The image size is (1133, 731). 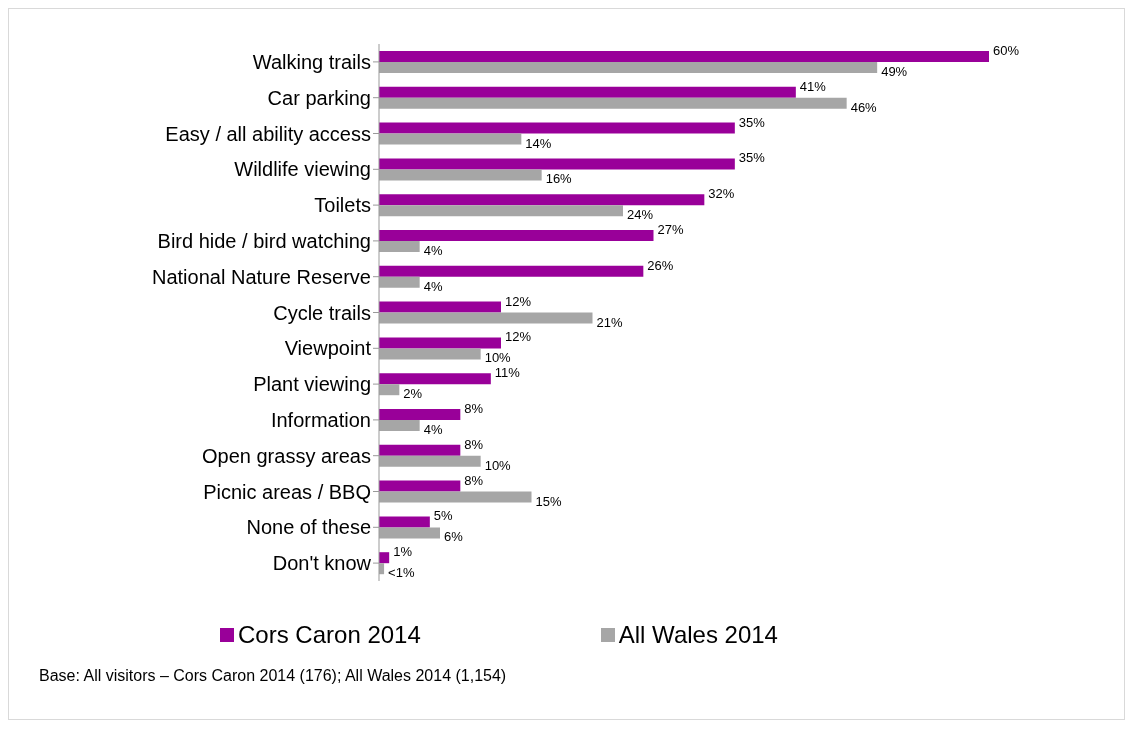 What do you see at coordinates (311, 62) in the screenshot?
I see `y-tick-label: Walking trails` at bounding box center [311, 62].